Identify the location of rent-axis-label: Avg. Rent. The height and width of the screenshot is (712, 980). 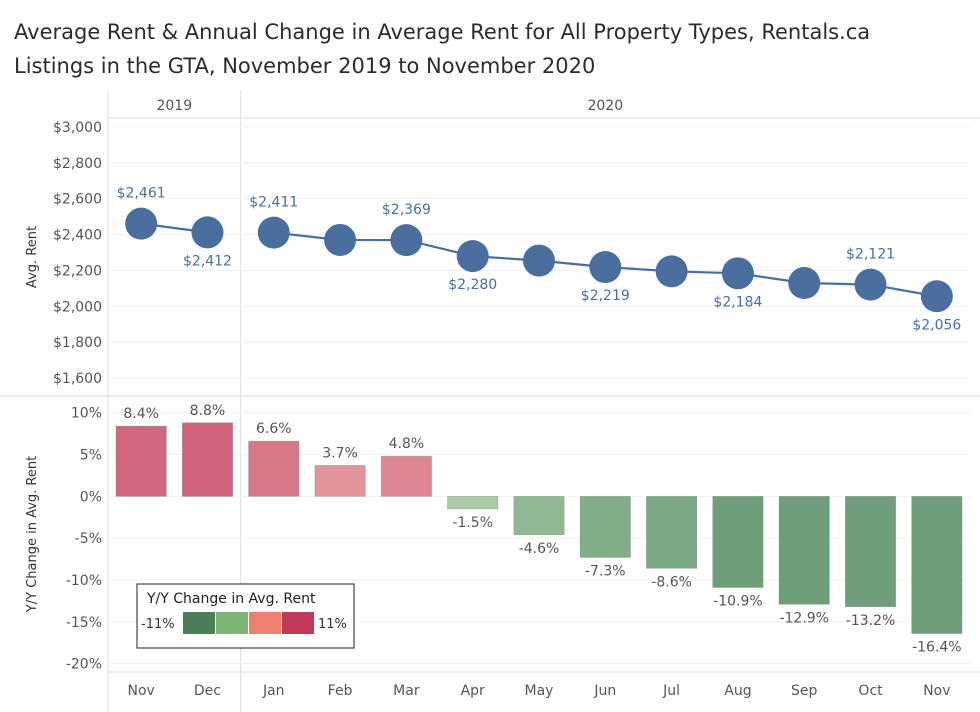
(32, 257).